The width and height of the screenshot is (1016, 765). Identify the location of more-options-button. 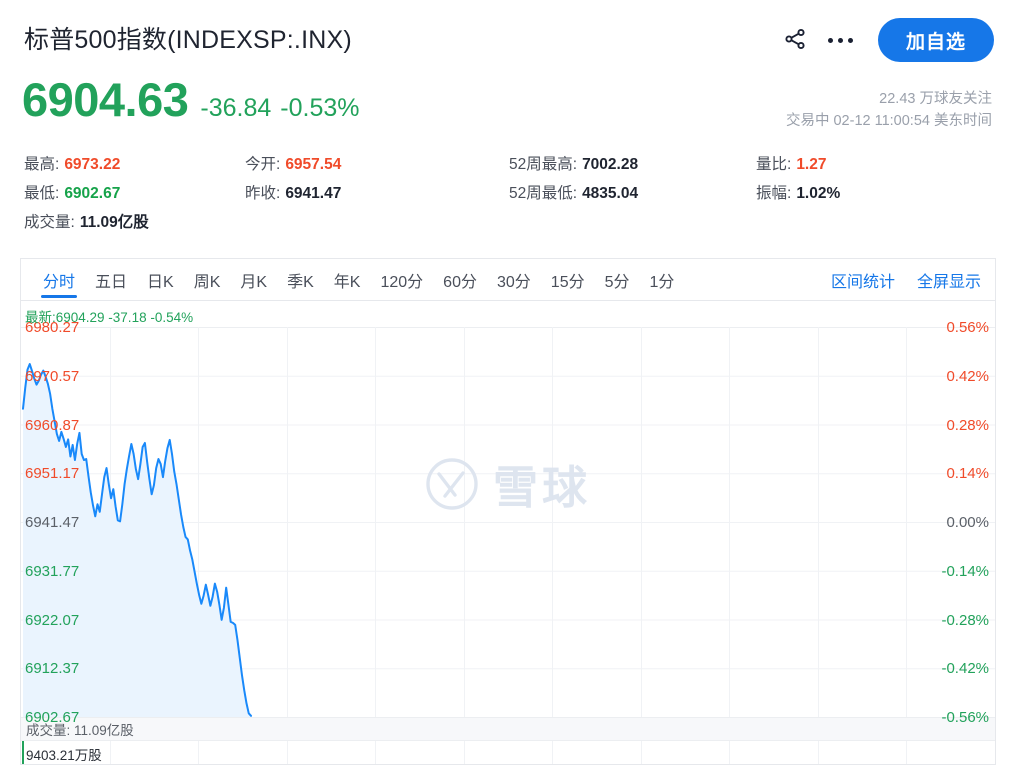
(841, 40).